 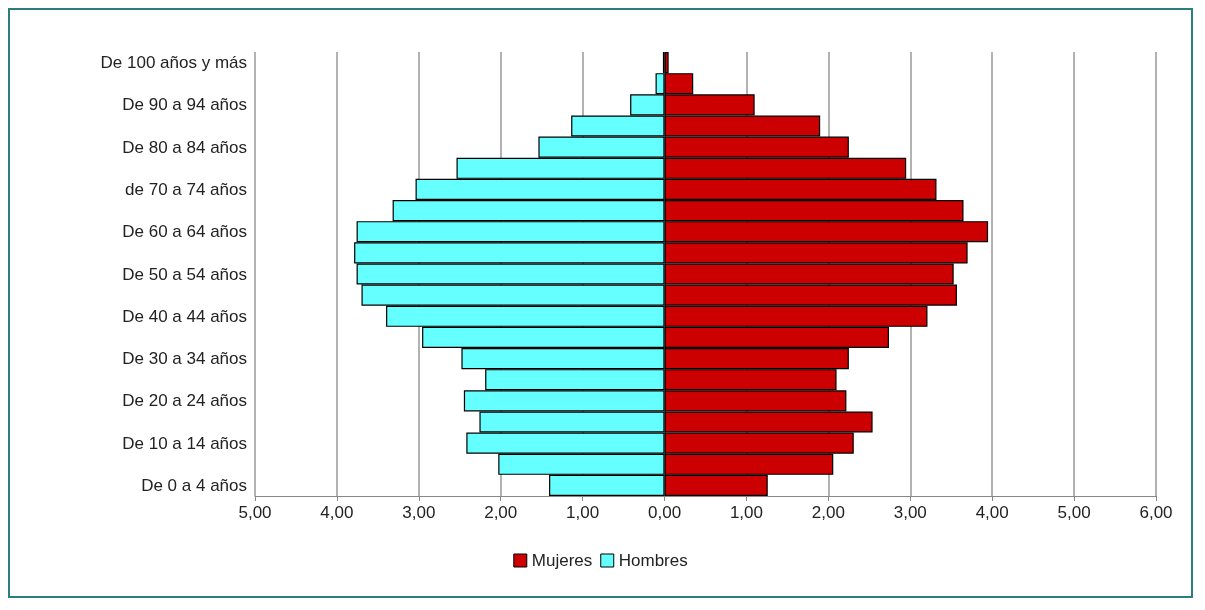 What do you see at coordinates (562, 560) in the screenshot?
I see `legend-label: Mujeres` at bounding box center [562, 560].